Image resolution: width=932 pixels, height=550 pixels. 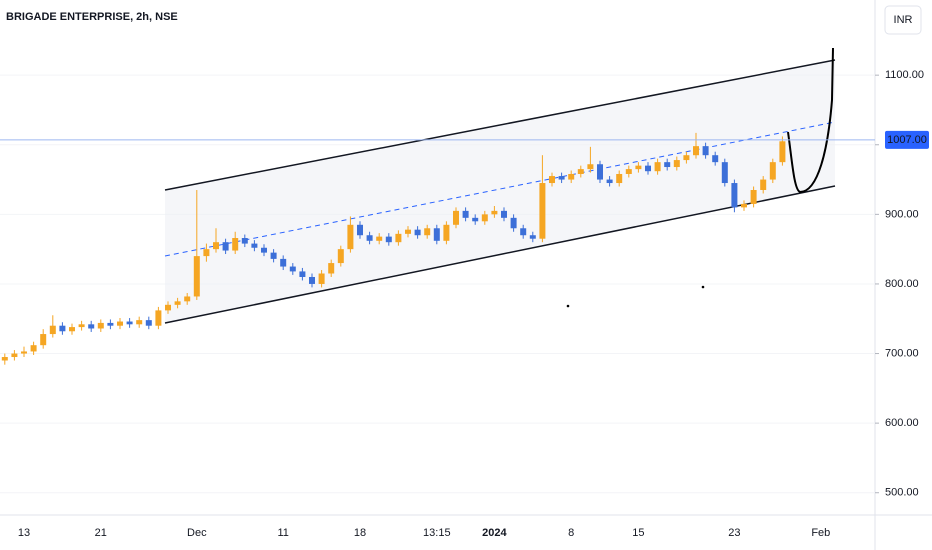 I want to click on x-tick-label: 11, so click(x=282, y=533).